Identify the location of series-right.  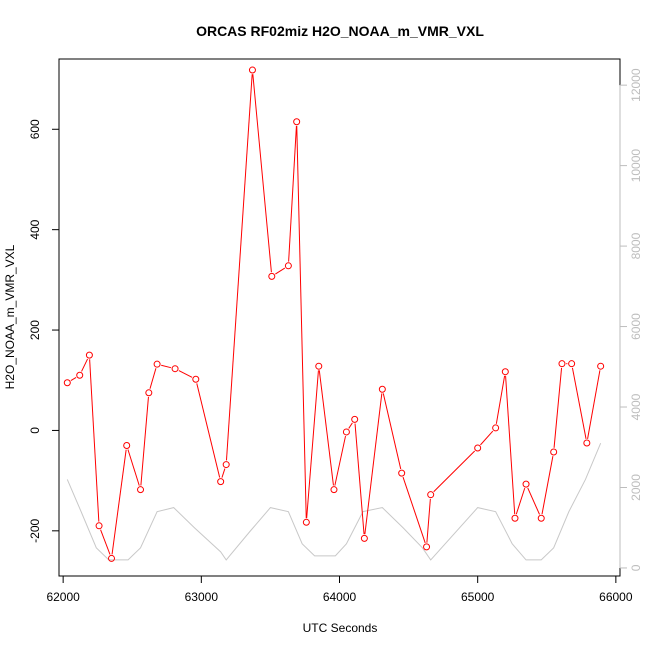
(334, 502).